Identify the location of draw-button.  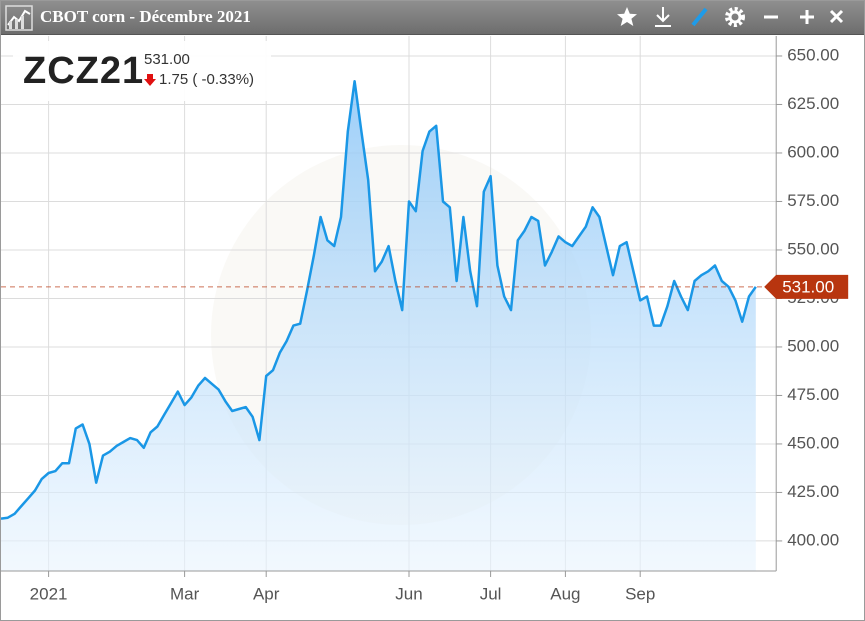
(699, 17).